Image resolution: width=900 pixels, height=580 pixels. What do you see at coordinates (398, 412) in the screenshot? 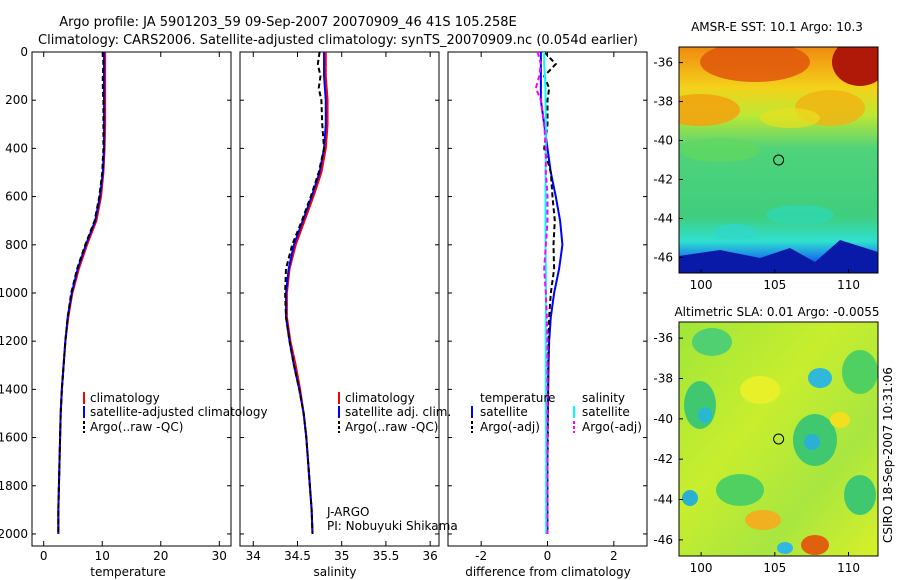
I see `legend-label-satellite: satellite adj. clim.` at bounding box center [398, 412].